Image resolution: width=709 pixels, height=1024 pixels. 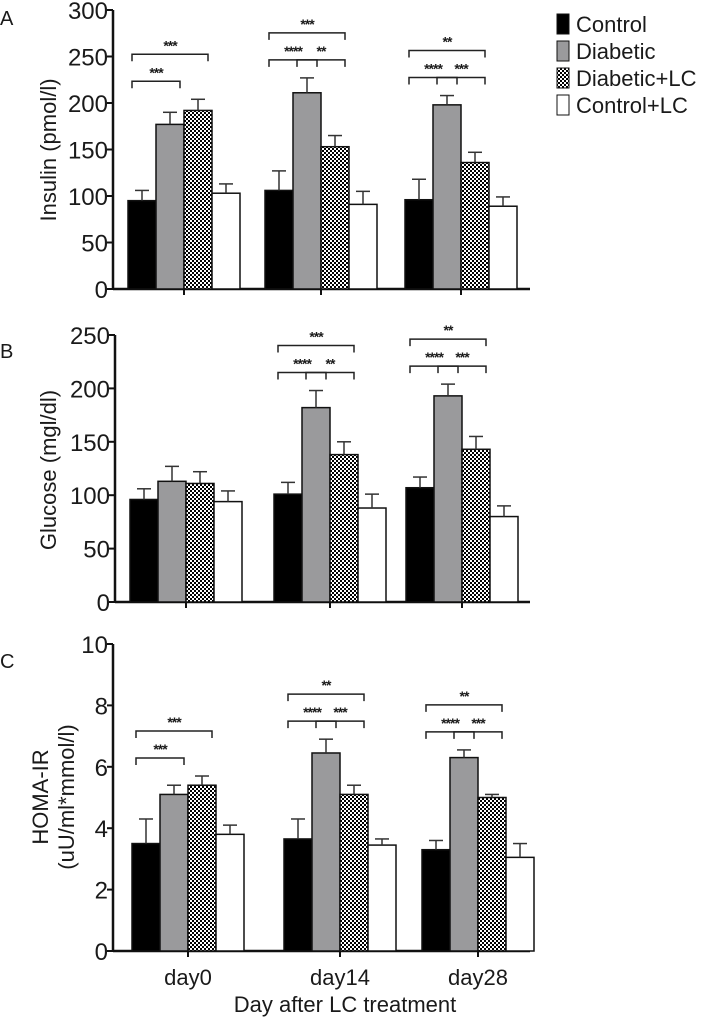 What do you see at coordinates (7, 19) in the screenshot?
I see `panel-letter: A` at bounding box center [7, 19].